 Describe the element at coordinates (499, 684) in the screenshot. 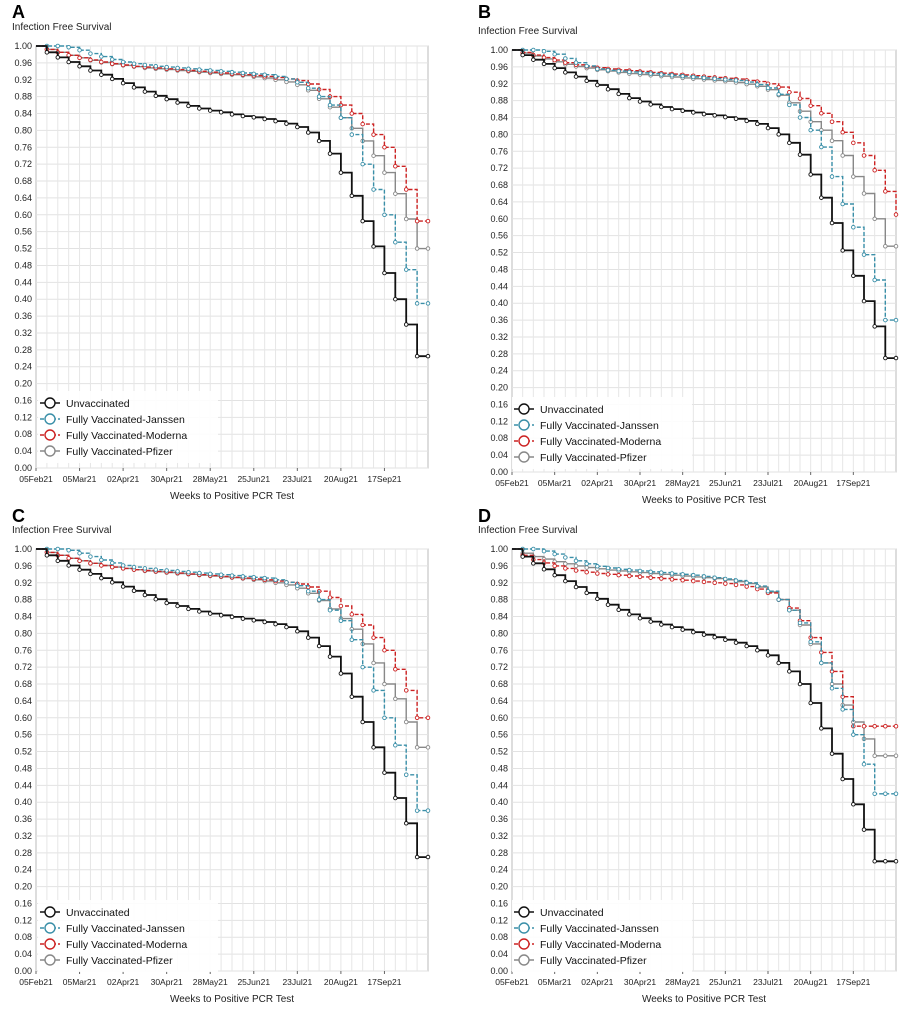

I see `y-tick-label: 0.68` at that location.